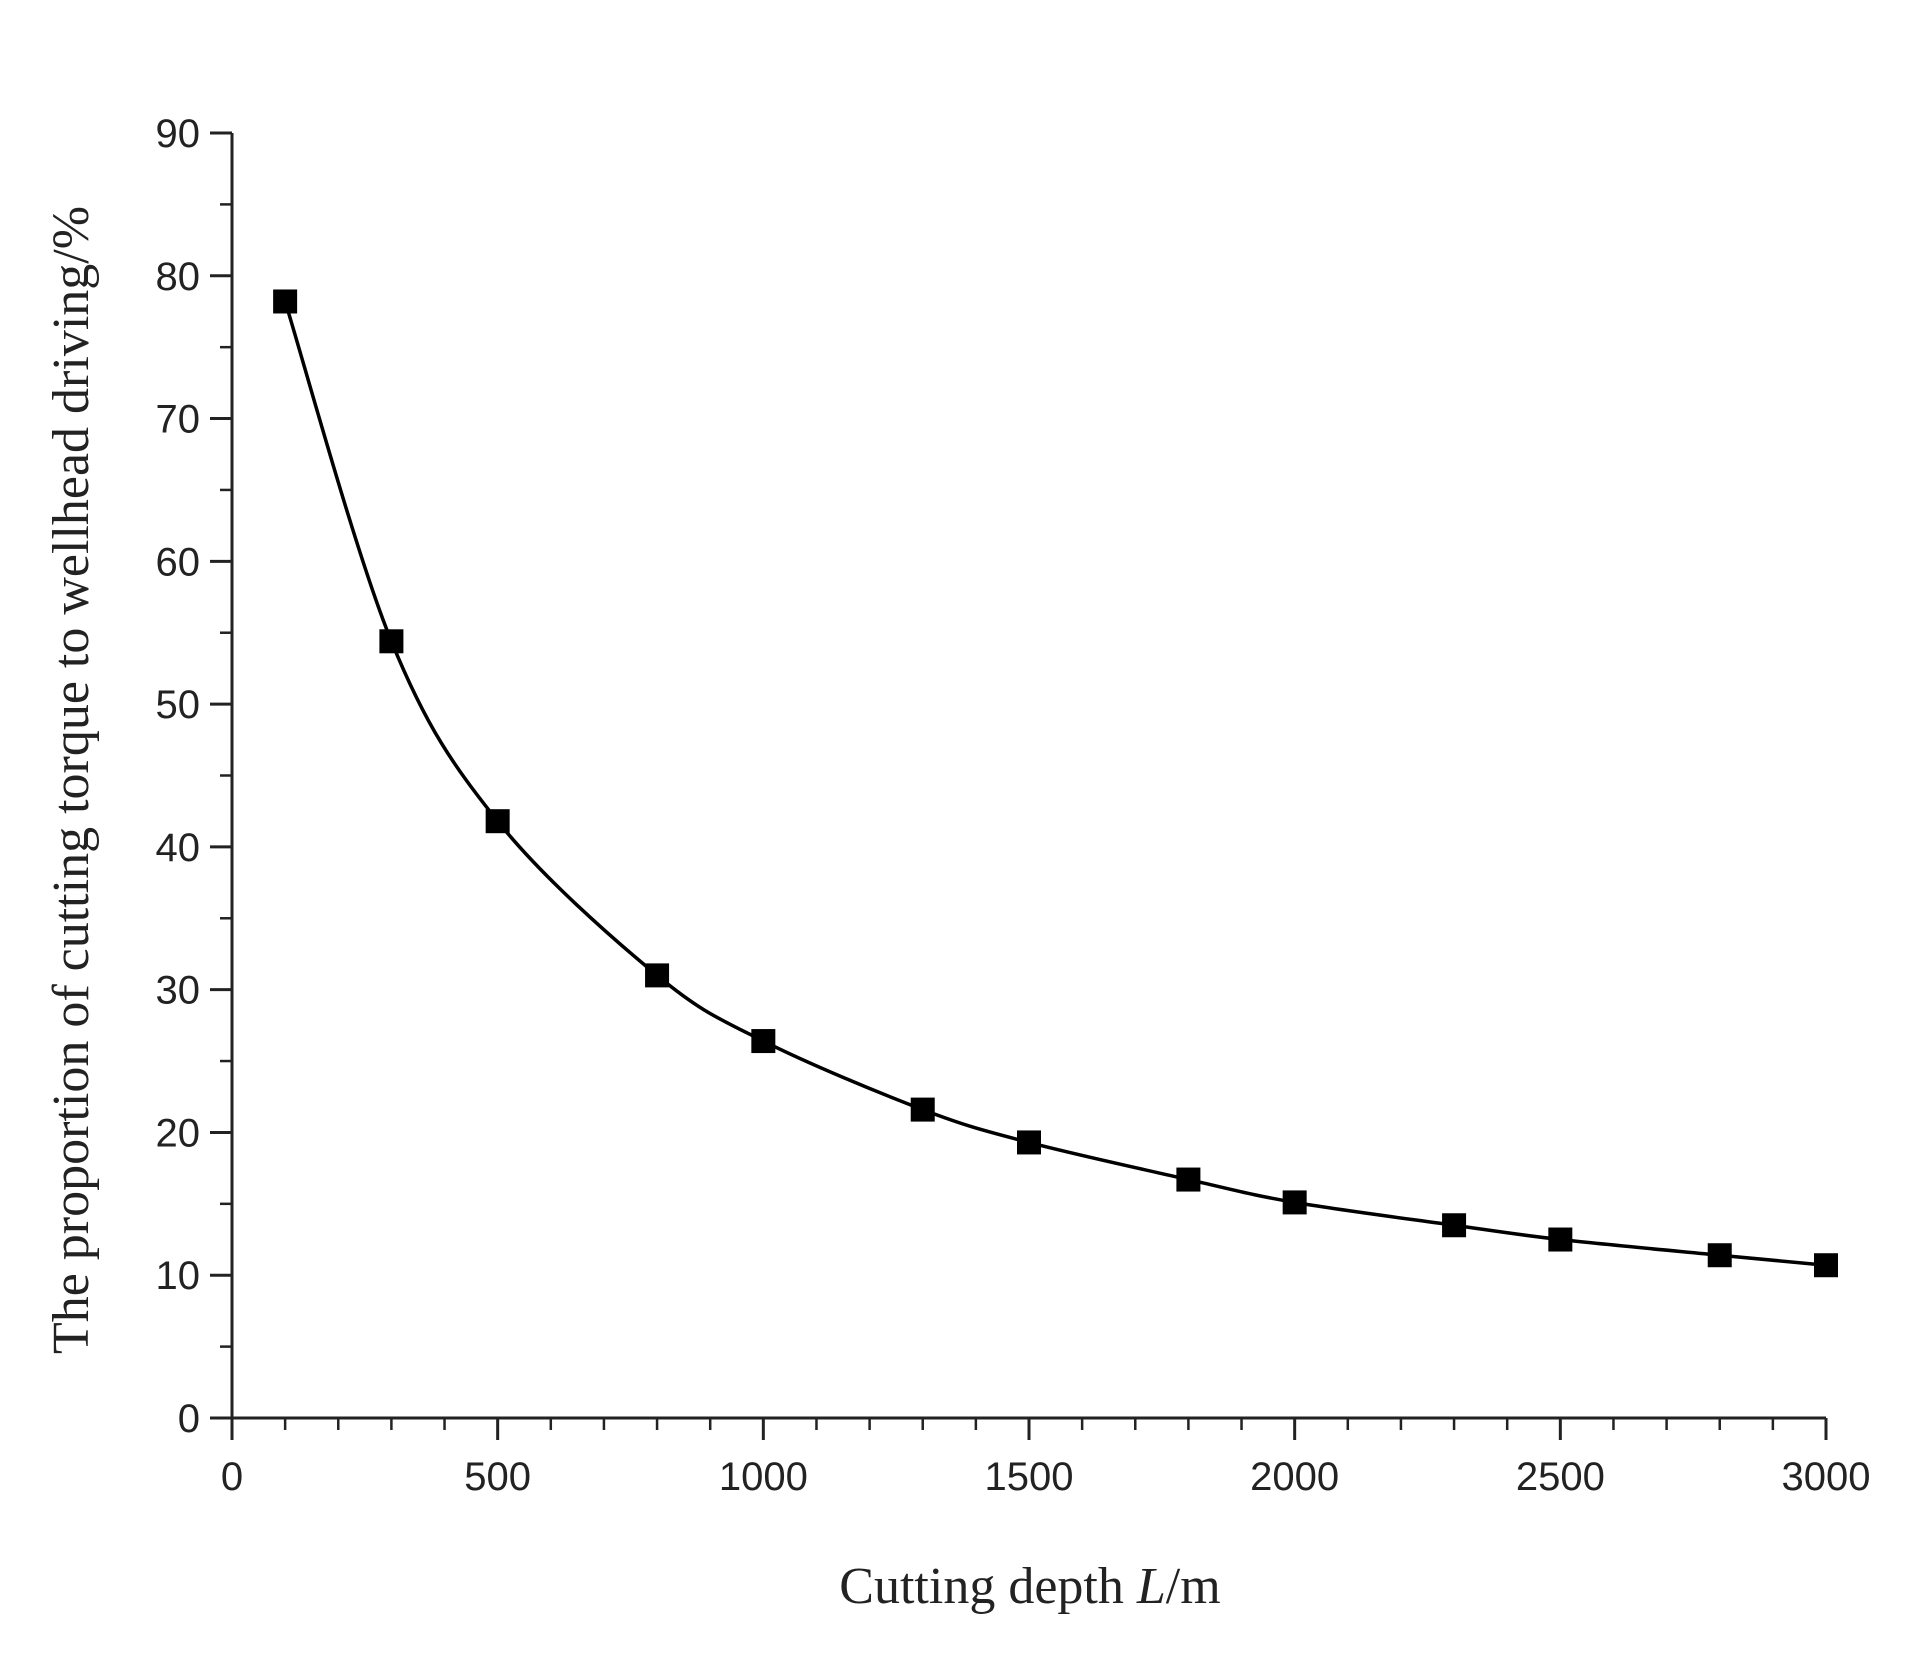 The width and height of the screenshot is (1906, 1653). Describe the element at coordinates (178, 420) in the screenshot. I see `y-tick-label: 70` at that location.